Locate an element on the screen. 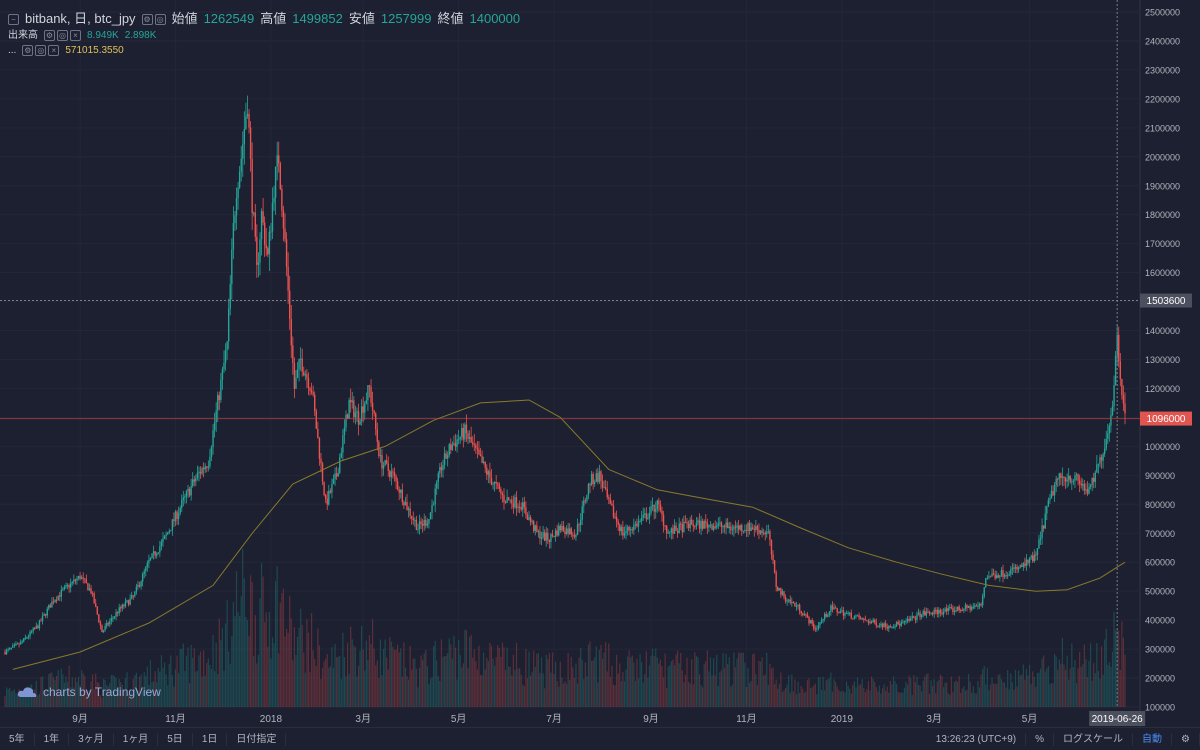  volume-hide-icon: ◎ is located at coordinates (62, 35).